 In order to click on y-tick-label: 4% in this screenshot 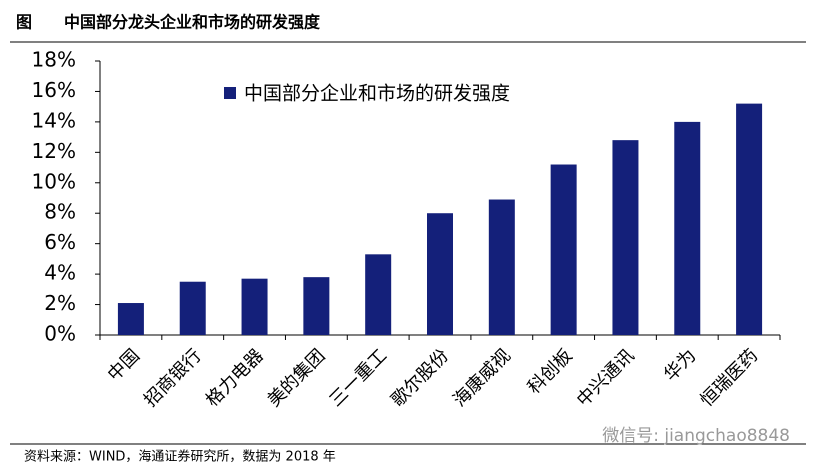, I will do `click(60, 273)`.